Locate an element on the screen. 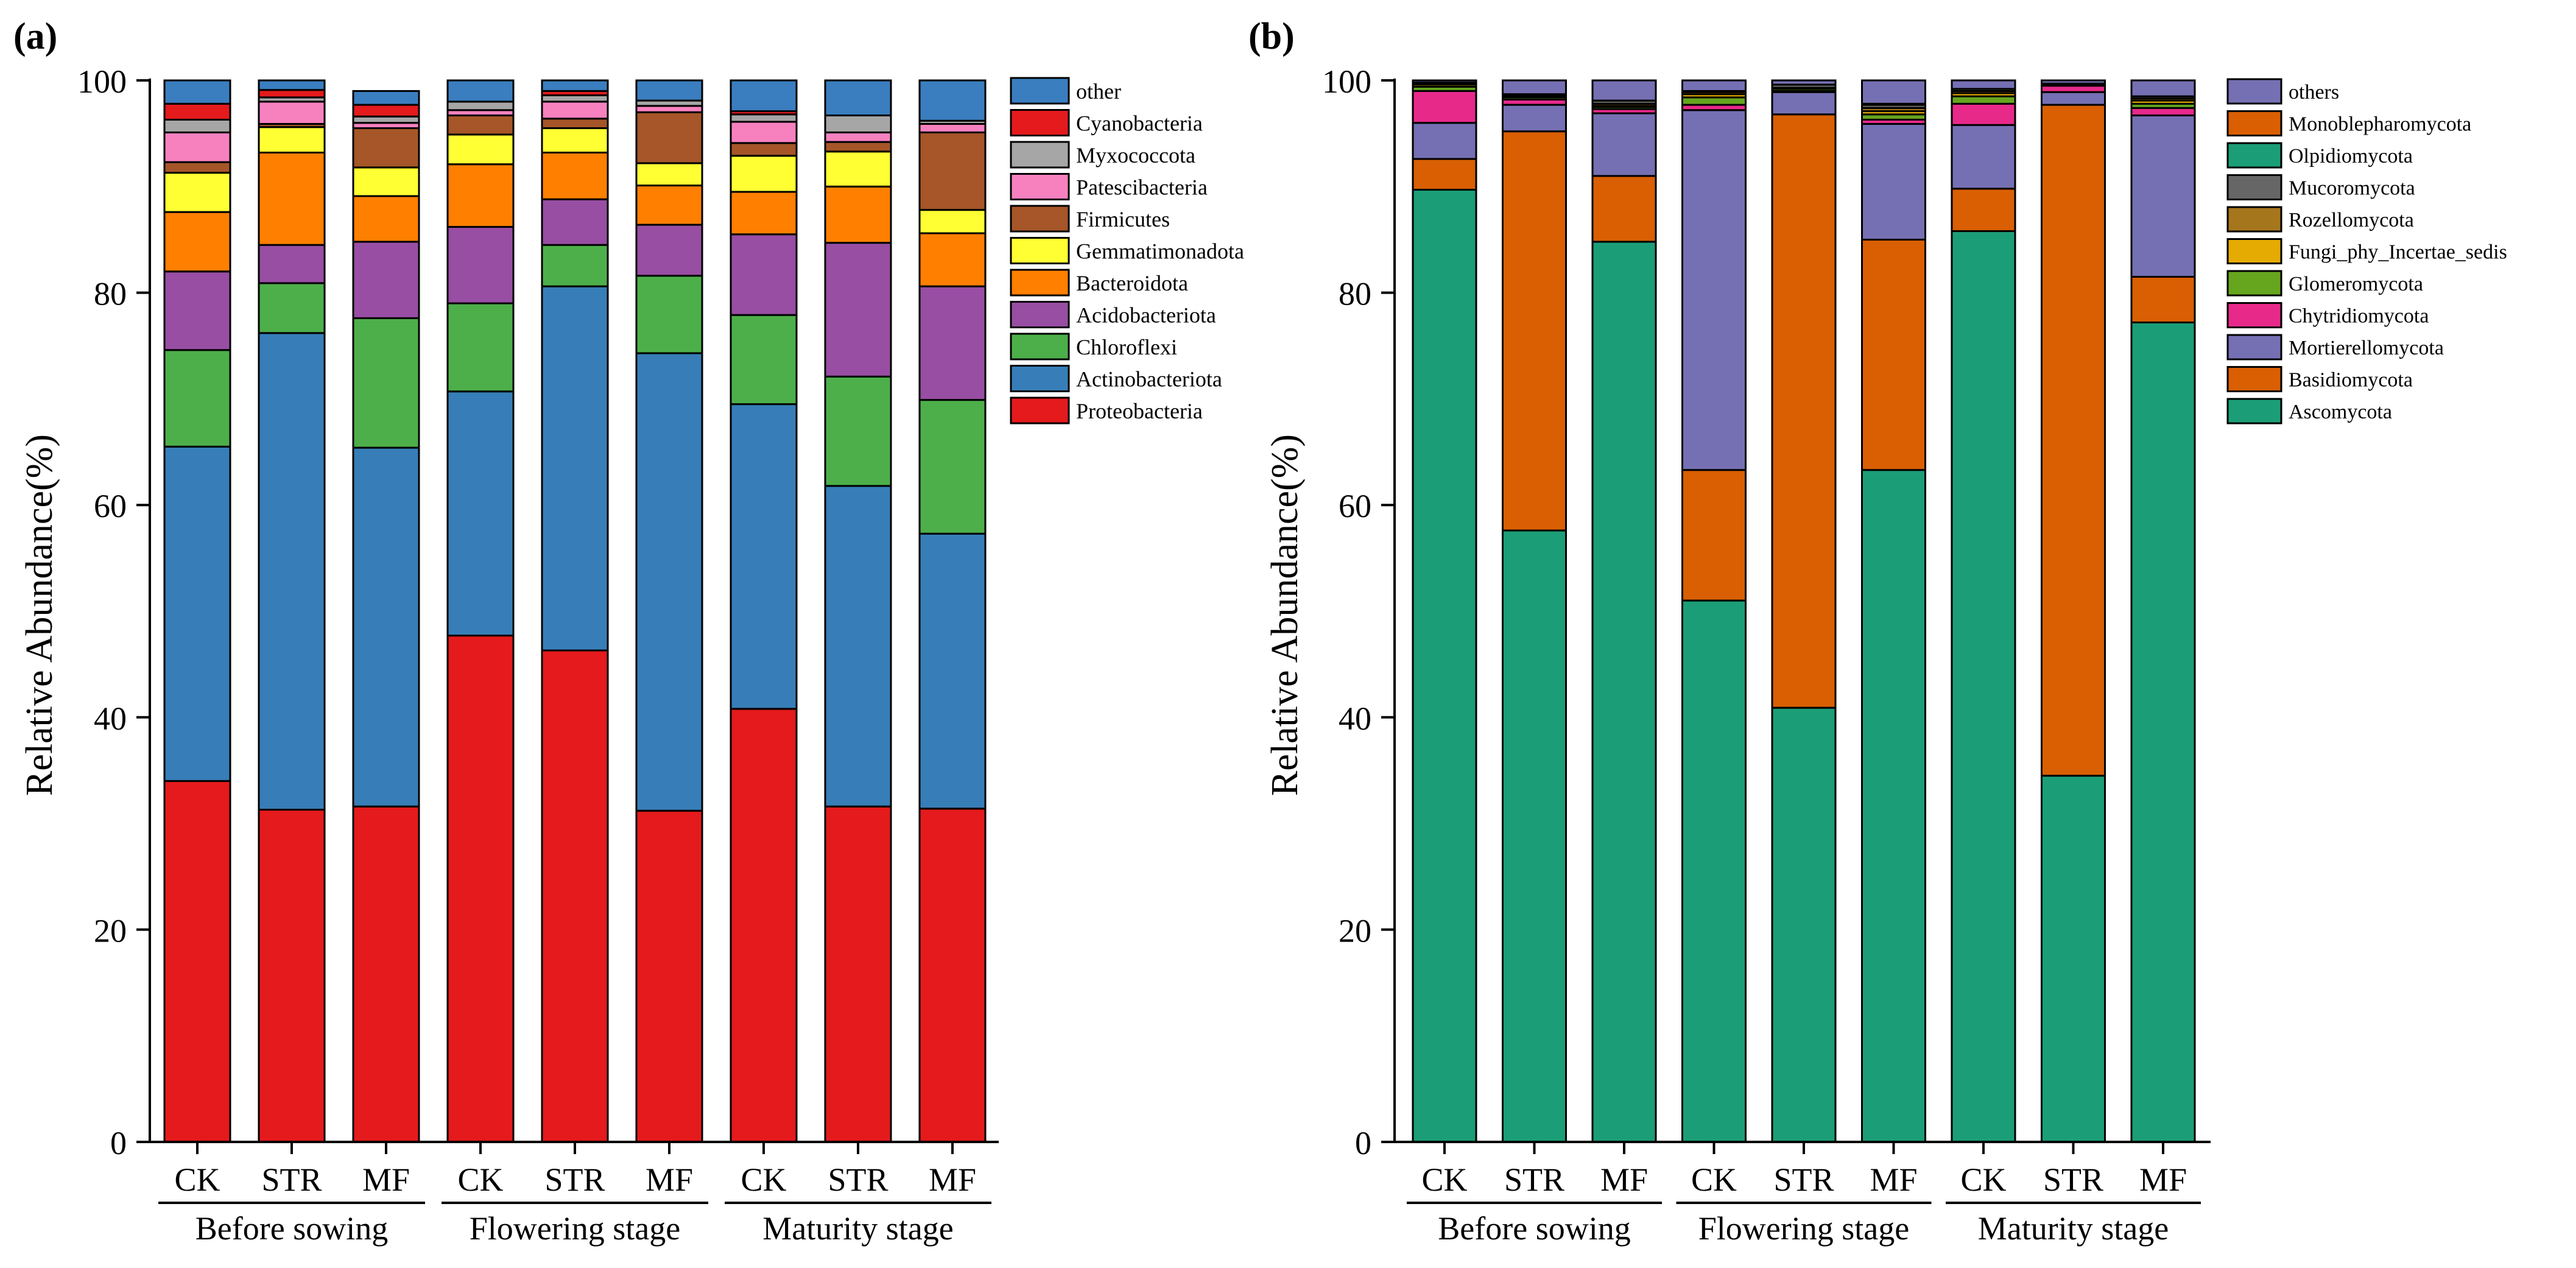  y-tick-label: 40 is located at coordinates (110, 718).